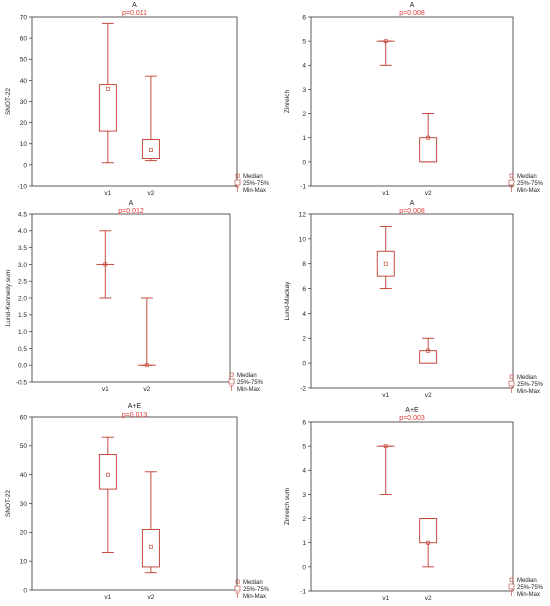 This screenshot has height=606, width=550. Describe the element at coordinates (135, 415) in the screenshot. I see `p-value-label: p=0.013` at that location.